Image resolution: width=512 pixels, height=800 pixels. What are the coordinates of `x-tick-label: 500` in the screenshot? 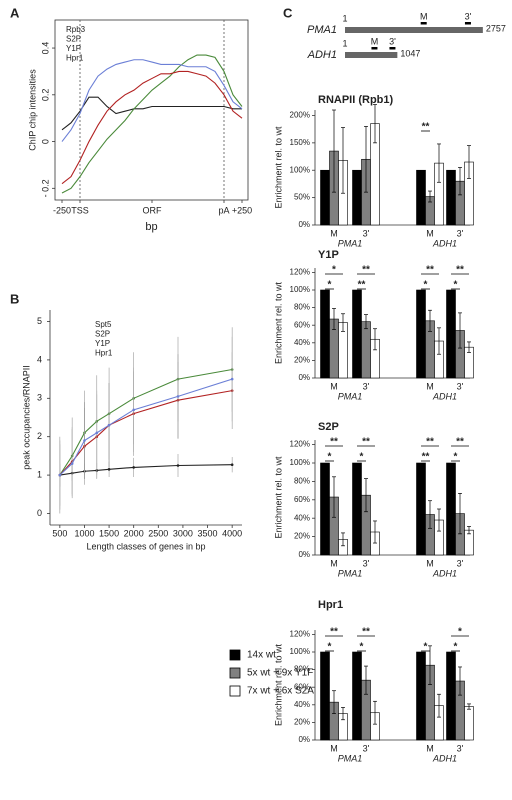 It's located at (59, 533).